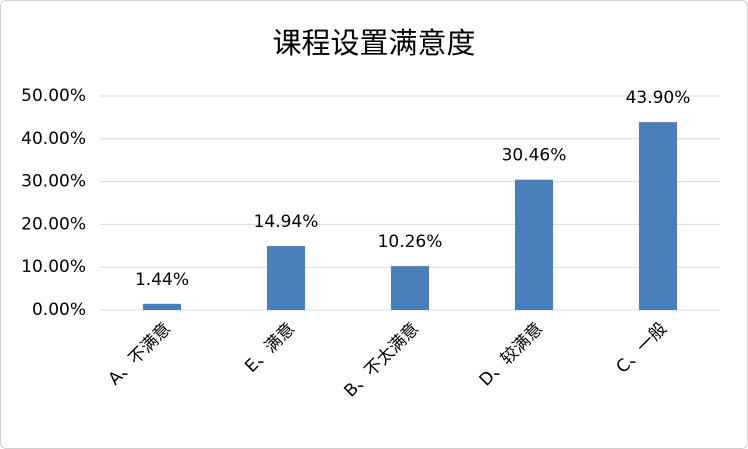  What do you see at coordinates (162, 280) in the screenshot?
I see `data-label: 1.44%` at bounding box center [162, 280].